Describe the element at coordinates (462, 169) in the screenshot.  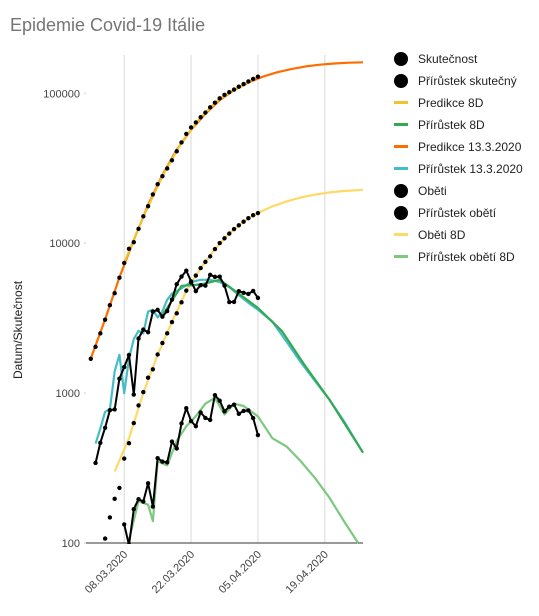
I see `legend-item: Přírůstek 13.3.2020` at that location.